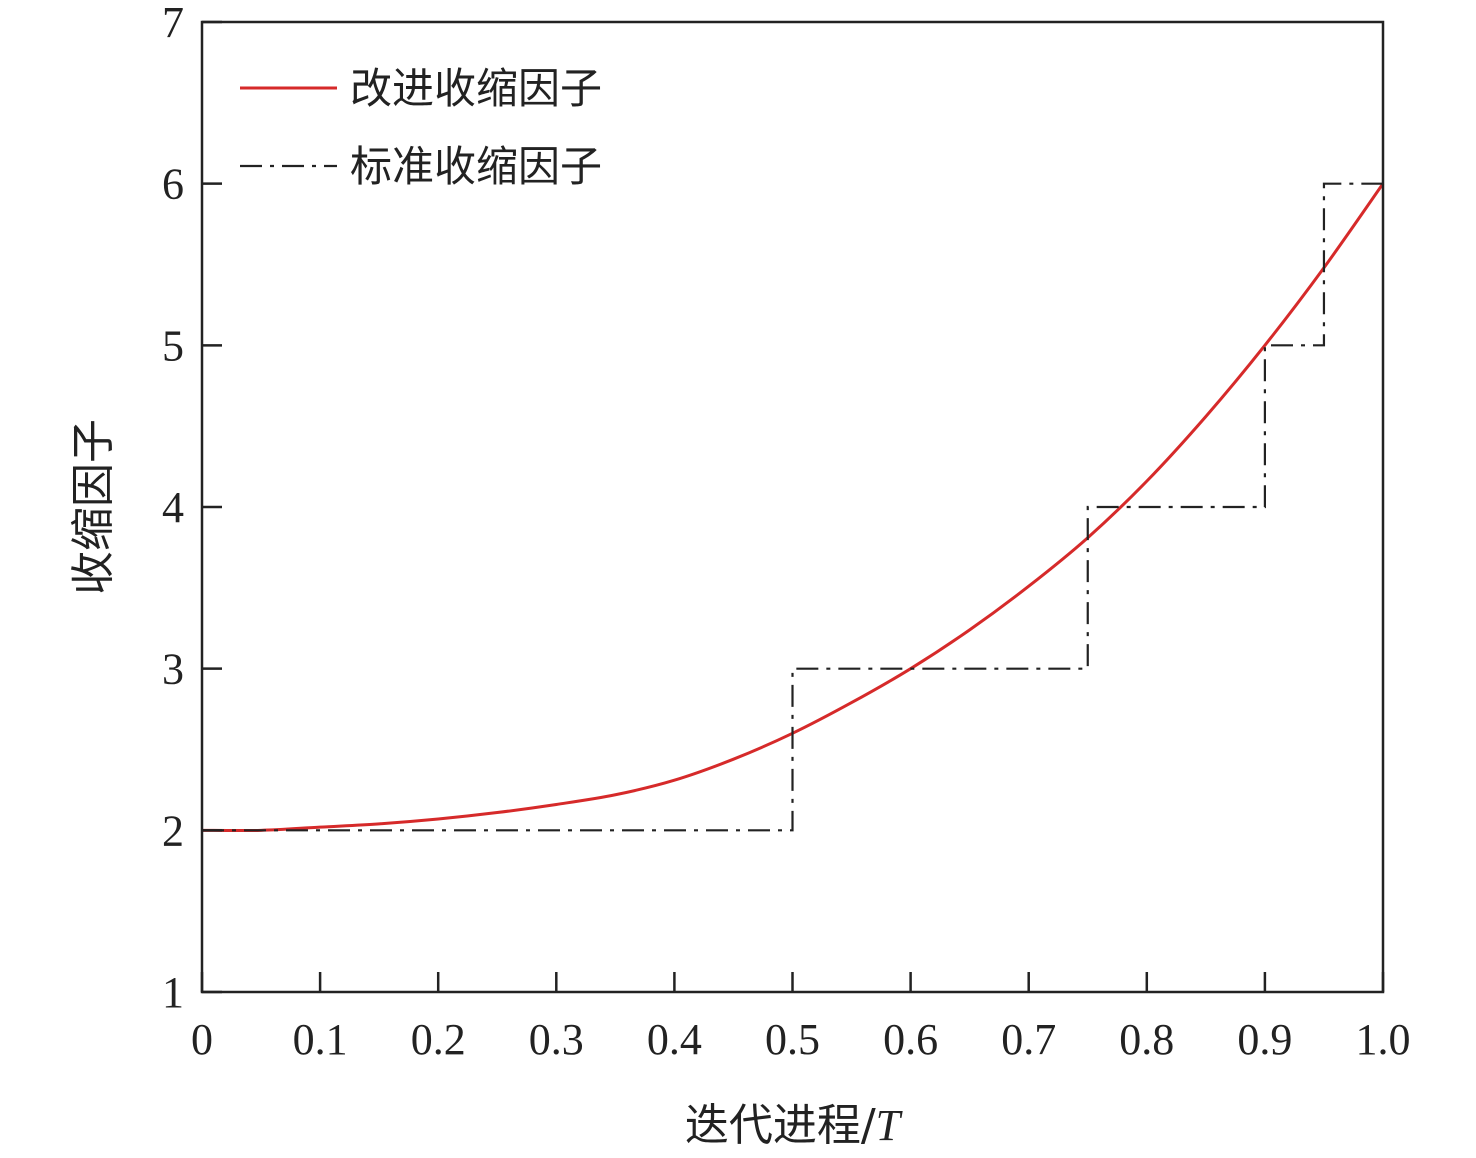  I want to click on y-tick-label: 6, so click(173, 184).